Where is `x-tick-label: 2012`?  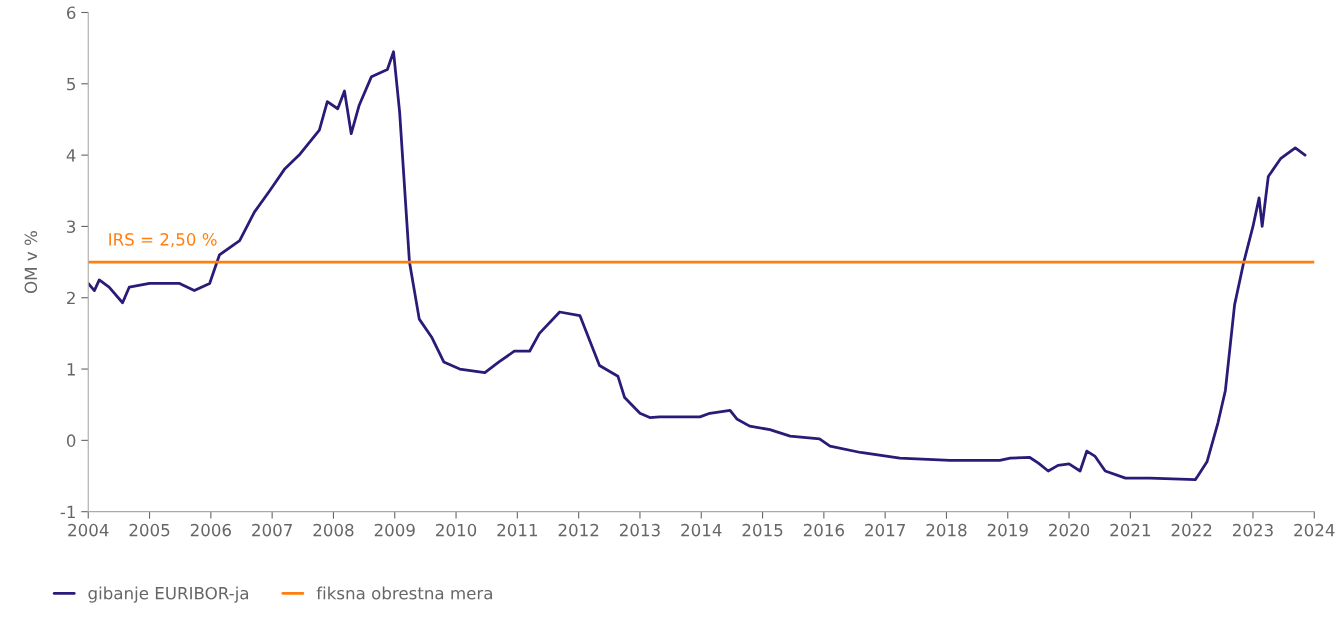
x-tick-label: 2012 is located at coordinates (578, 530).